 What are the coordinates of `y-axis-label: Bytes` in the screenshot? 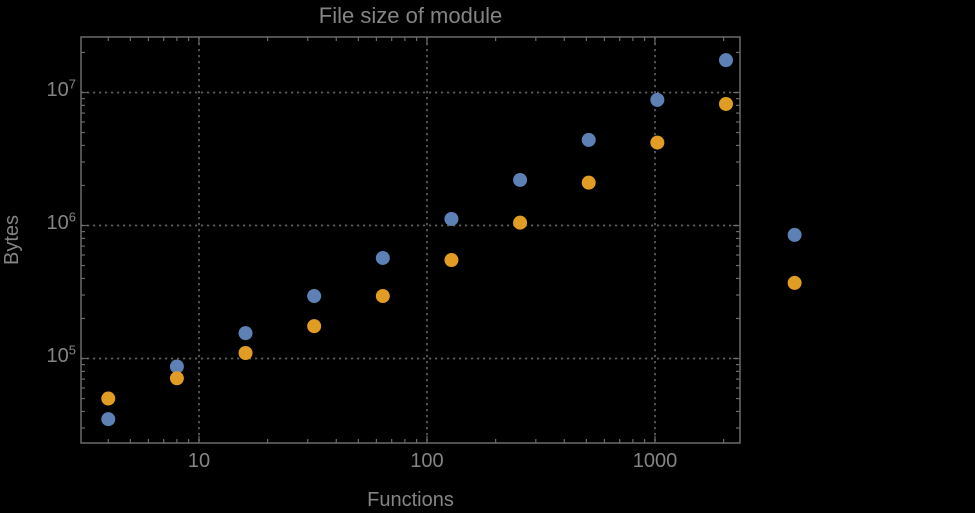 It's located at (12, 240).